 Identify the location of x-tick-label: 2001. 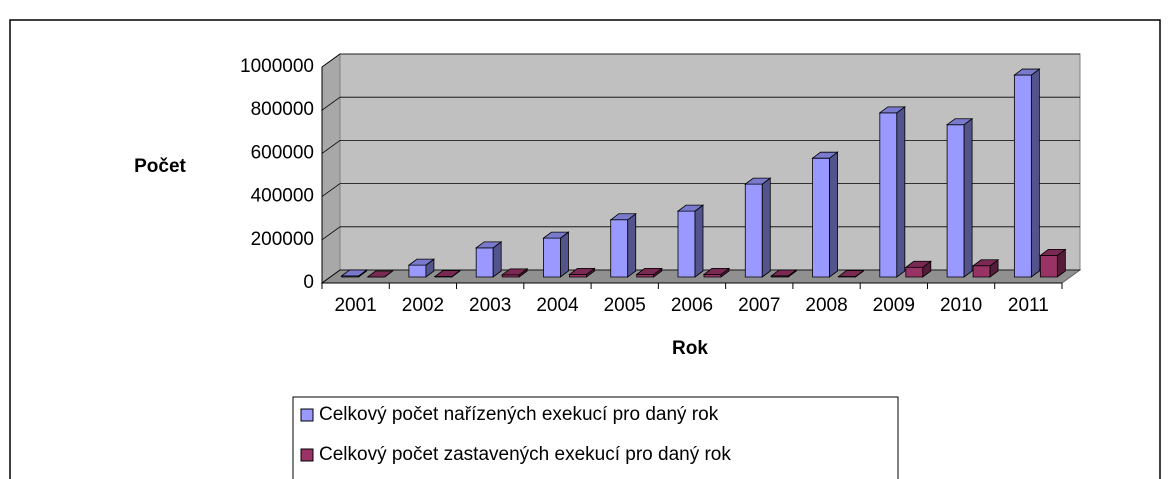
(355, 305).